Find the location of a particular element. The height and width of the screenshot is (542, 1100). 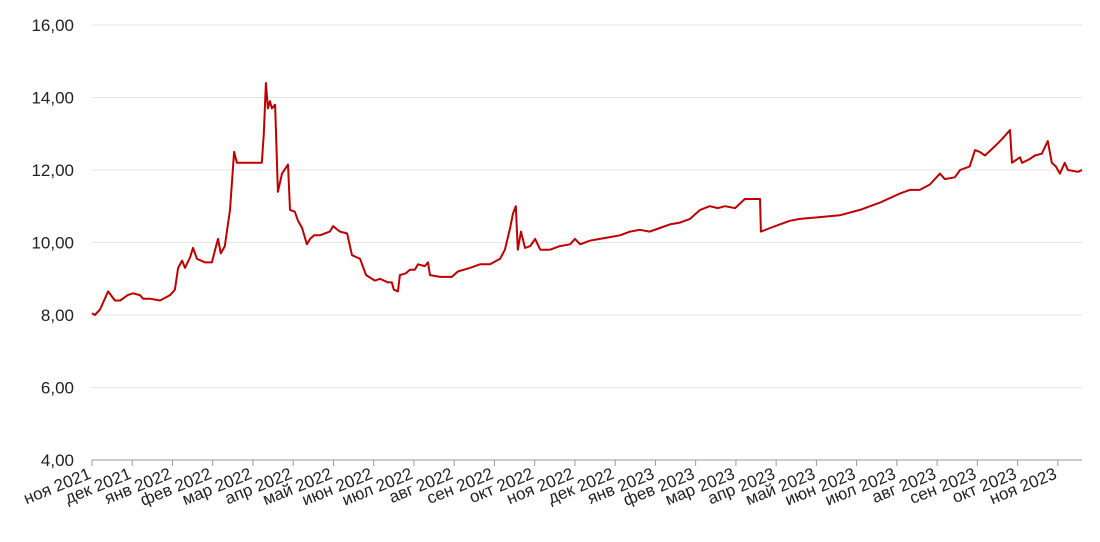

y-tick-label: 10,00 is located at coordinates (52, 243).